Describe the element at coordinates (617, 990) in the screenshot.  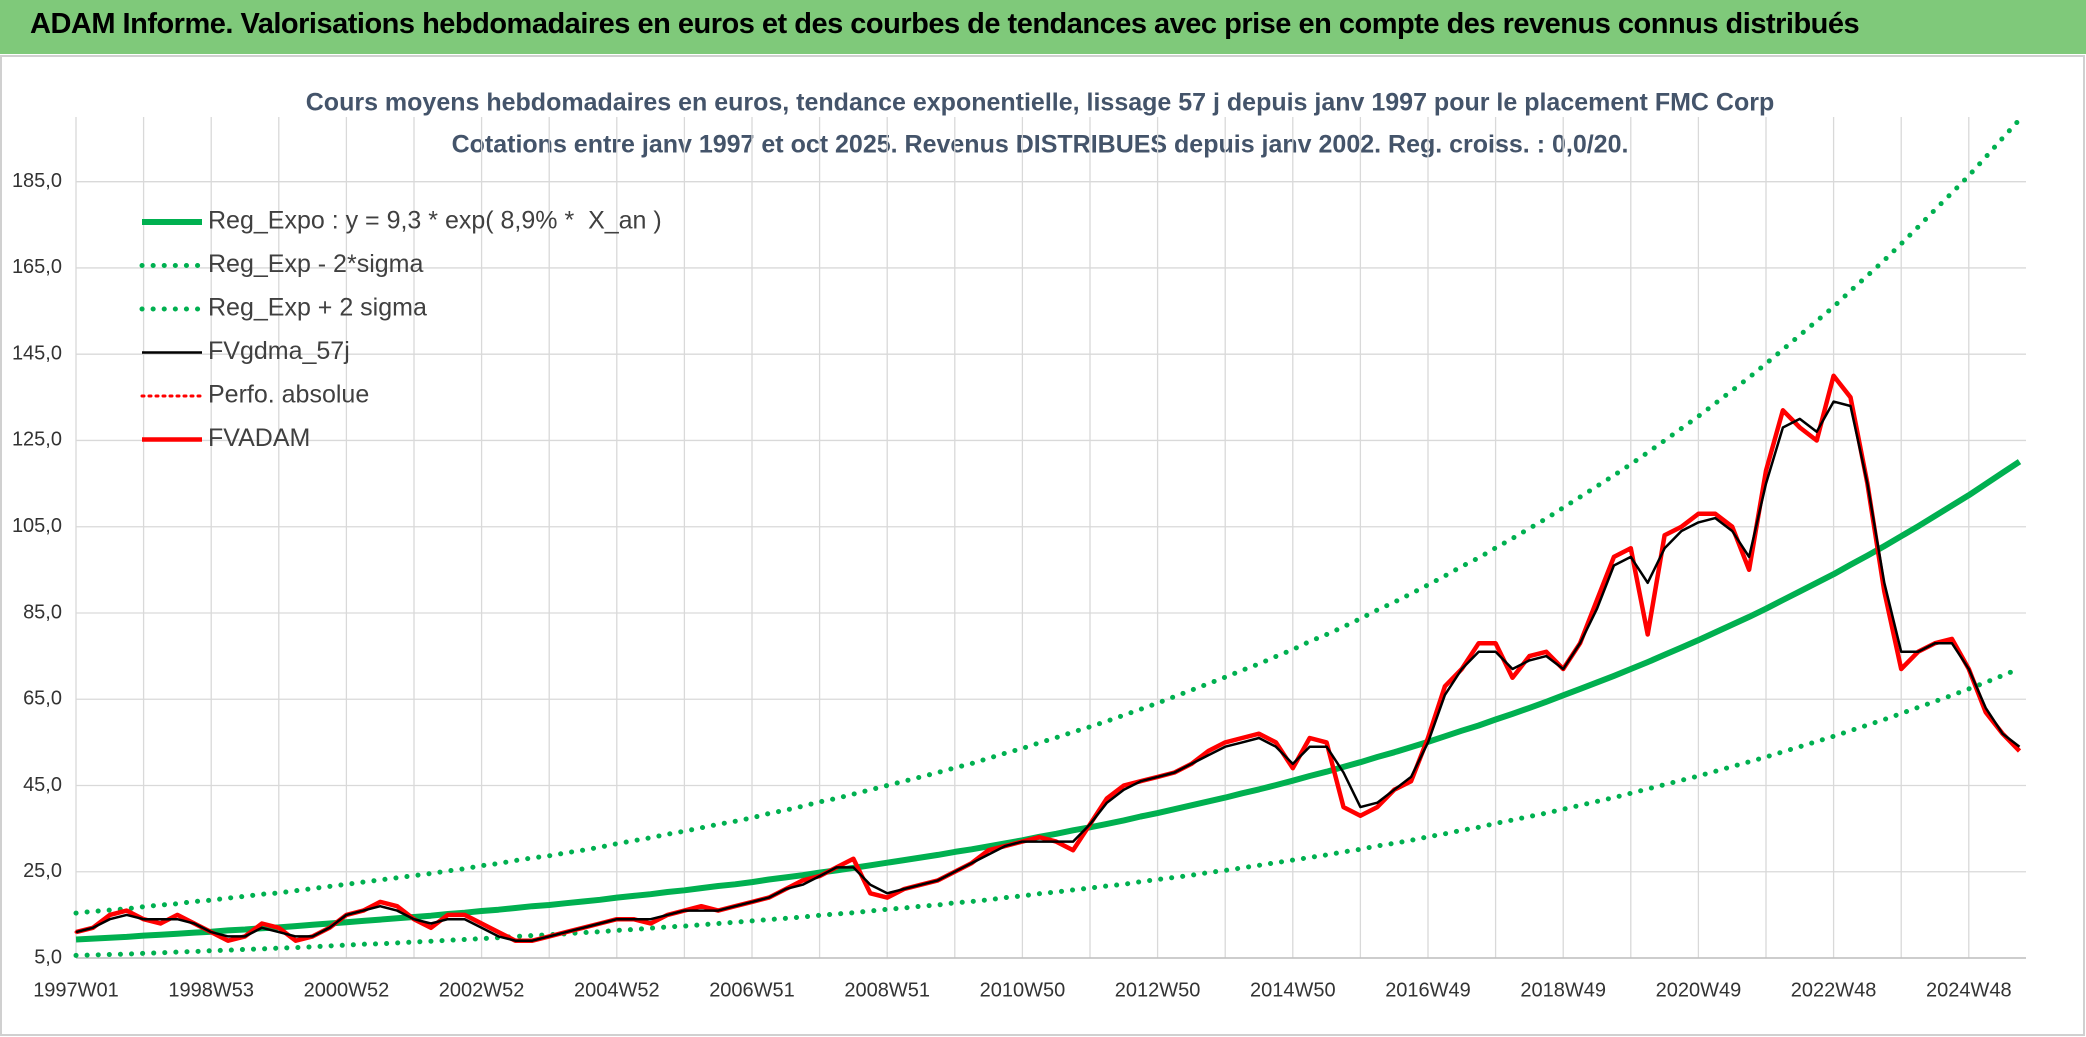
I see `x-tick-label: 2004W52` at that location.